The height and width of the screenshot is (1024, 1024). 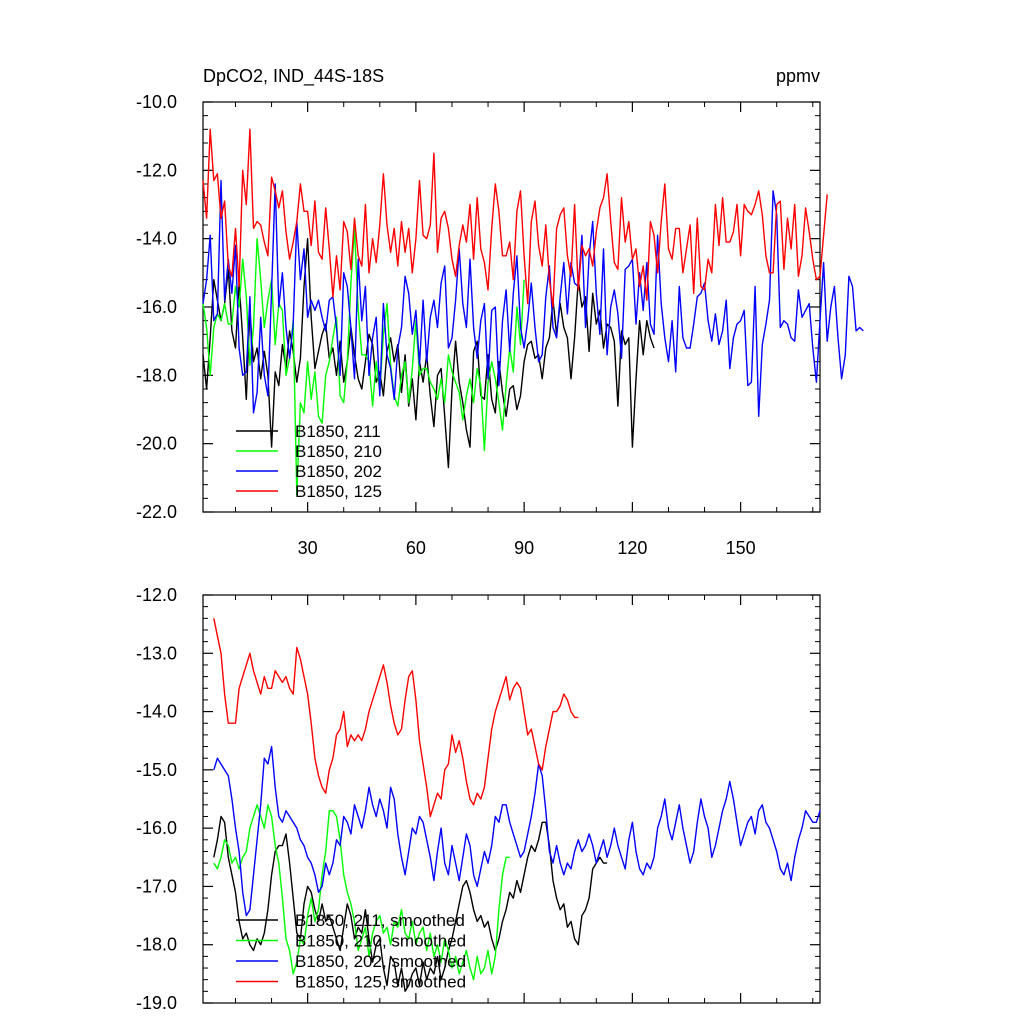 I want to click on chart-title: DpCO2, IND_44S-18S, so click(x=293, y=76).